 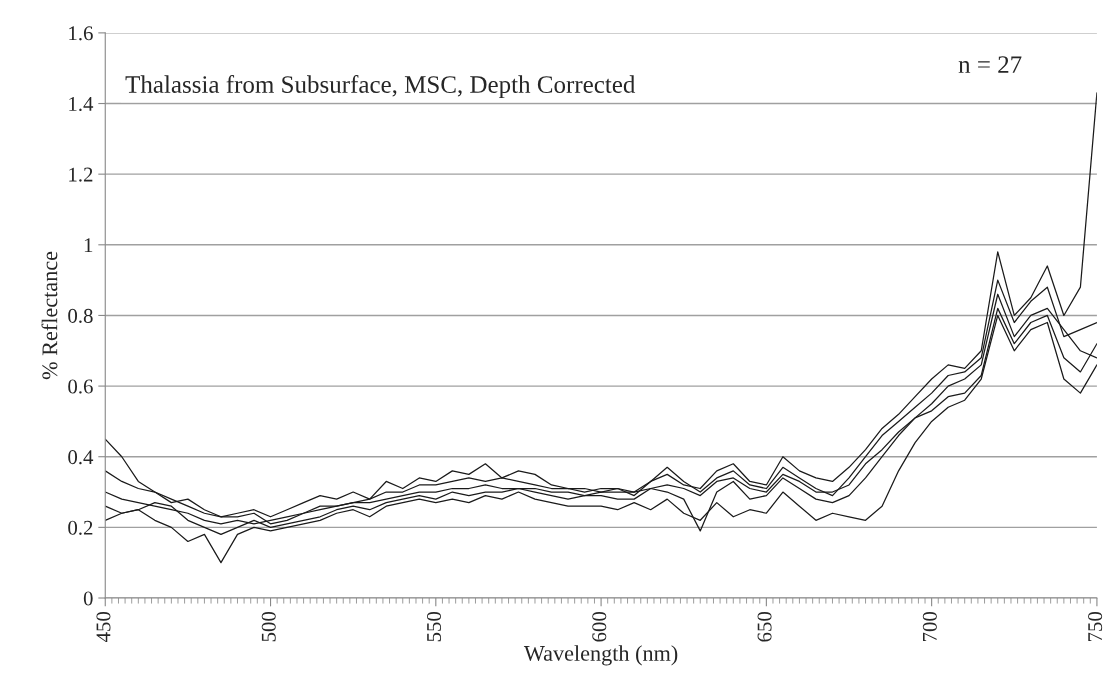 I want to click on y-tick-label: 0.6, so click(x=80, y=386).